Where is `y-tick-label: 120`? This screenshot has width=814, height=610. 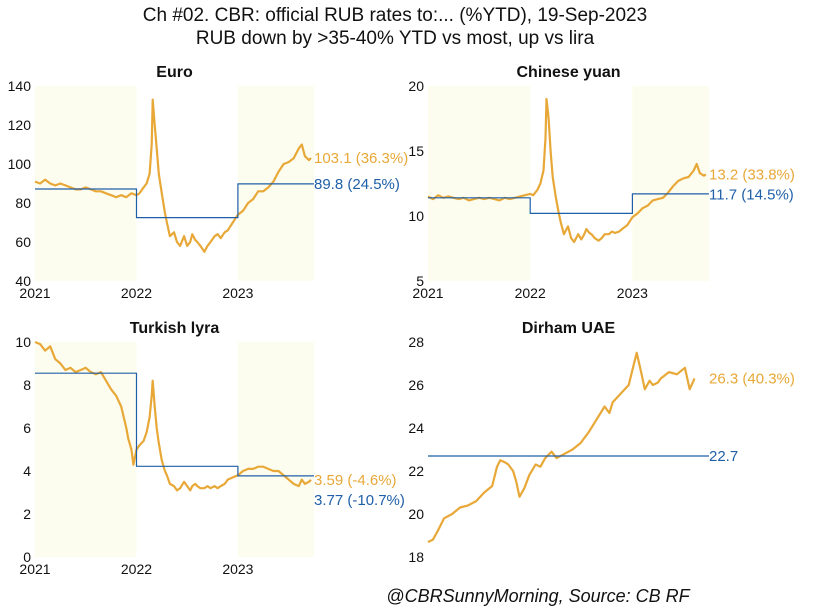 y-tick-label: 120 is located at coordinates (20, 125).